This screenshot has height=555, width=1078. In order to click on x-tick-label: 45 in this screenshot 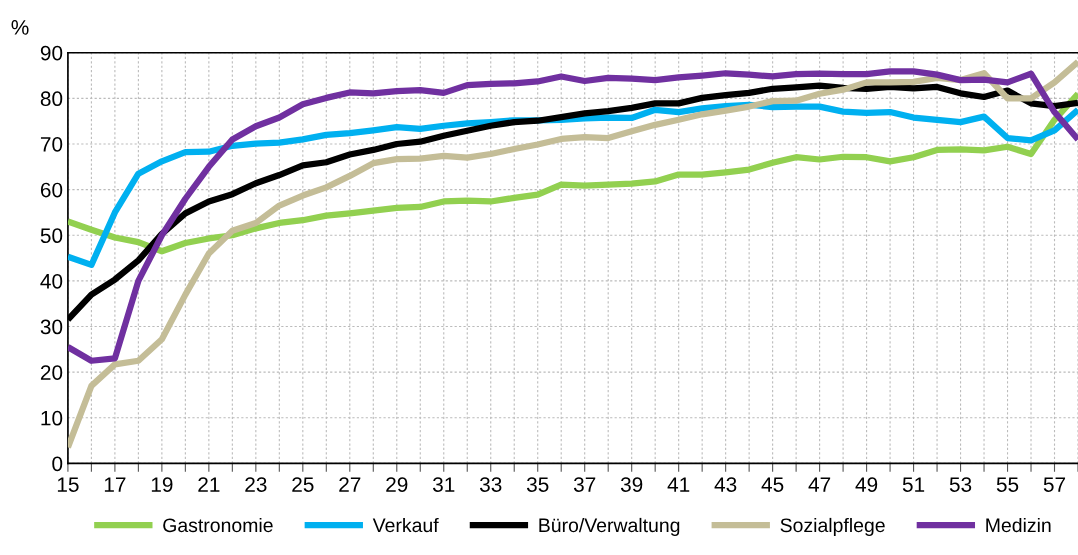, I will do `click(772, 484)`.